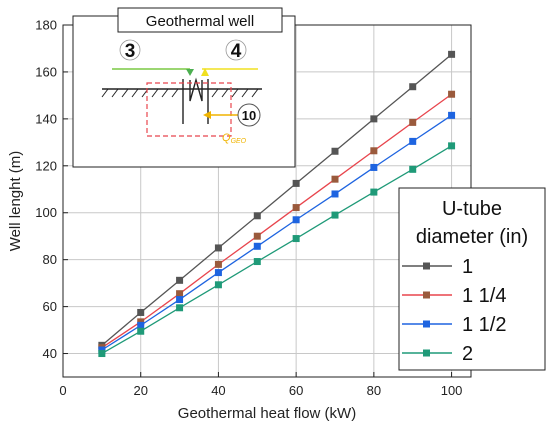 Image resolution: width=550 pixels, height=437 pixels. Describe the element at coordinates (46, 118) in the screenshot. I see `y-tick-label: 140` at that location.